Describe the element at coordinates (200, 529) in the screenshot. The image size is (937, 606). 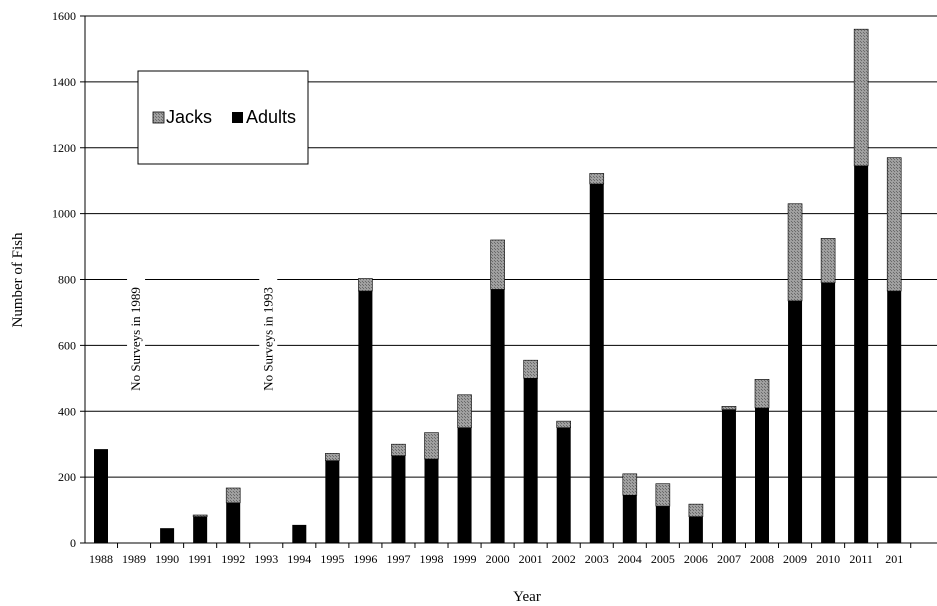
I see `bar-adults-1991` at that location.